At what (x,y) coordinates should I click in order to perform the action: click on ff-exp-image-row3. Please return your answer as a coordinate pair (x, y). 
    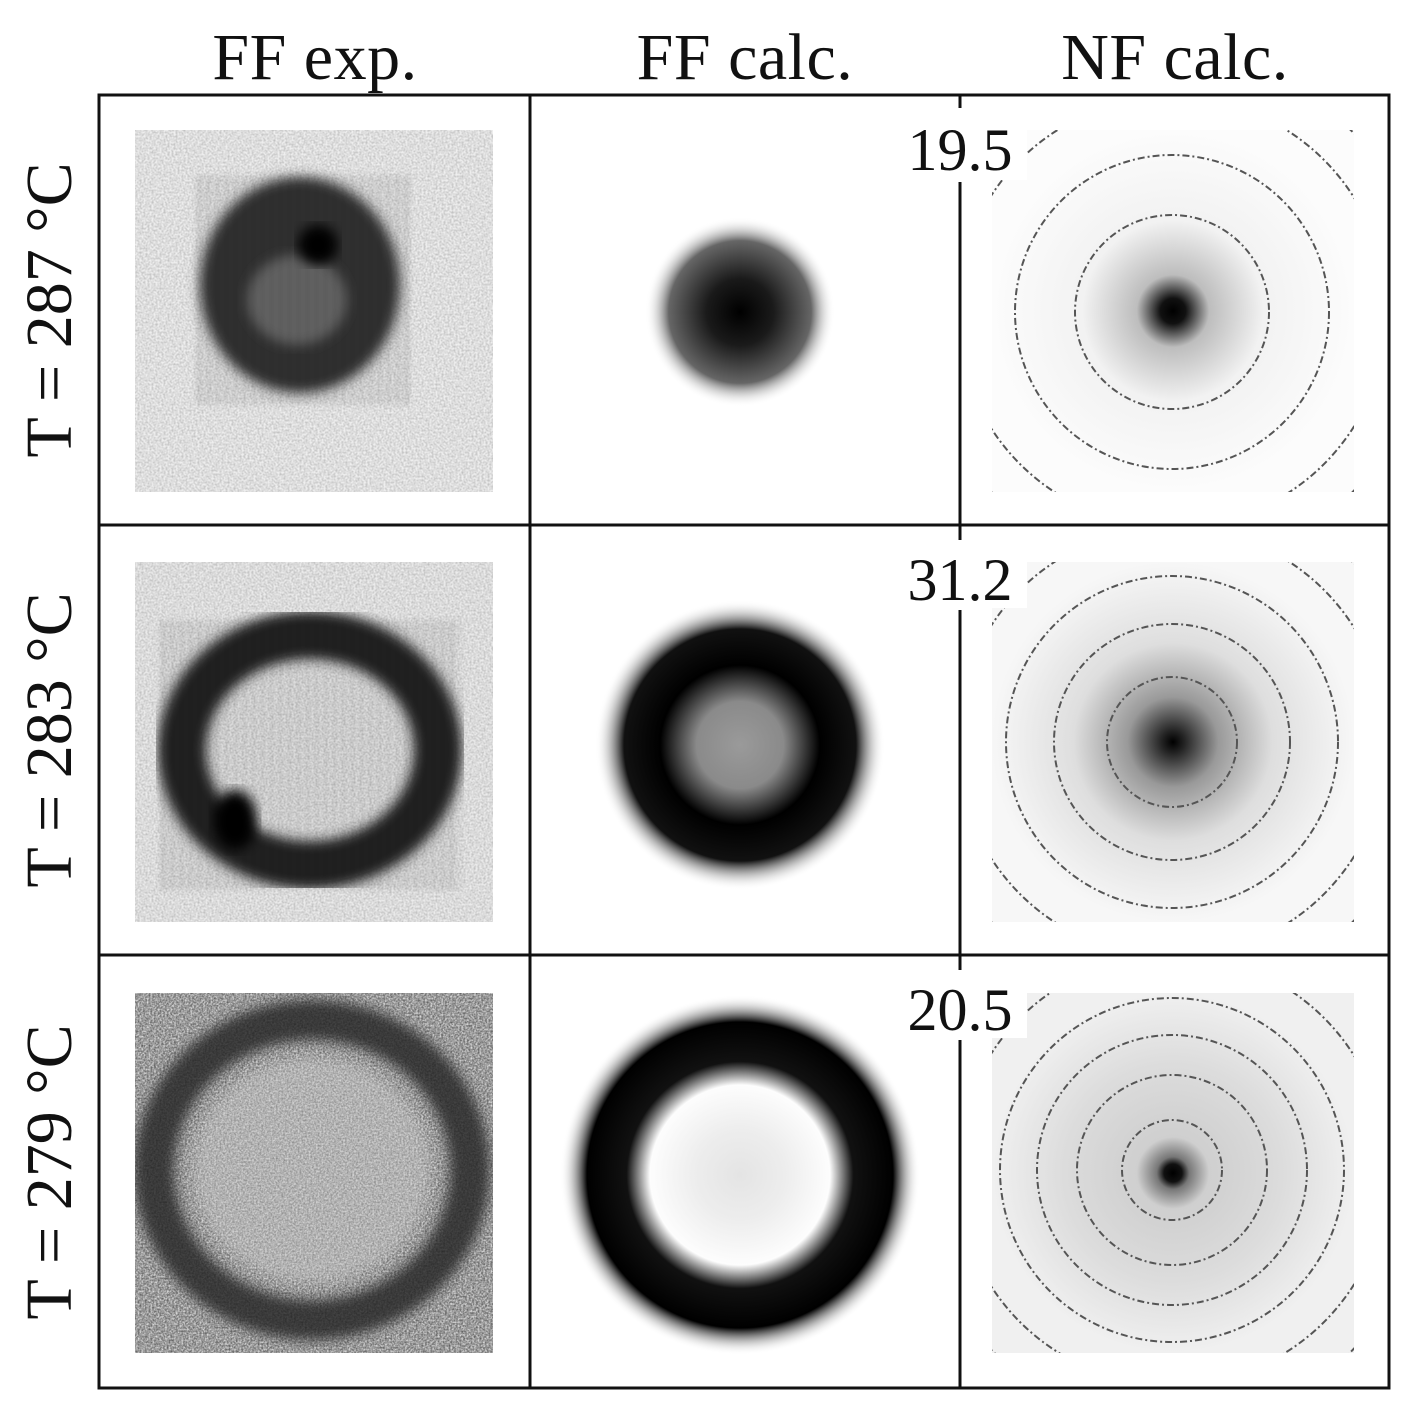
    Looking at the image, I should click on (314, 1173).